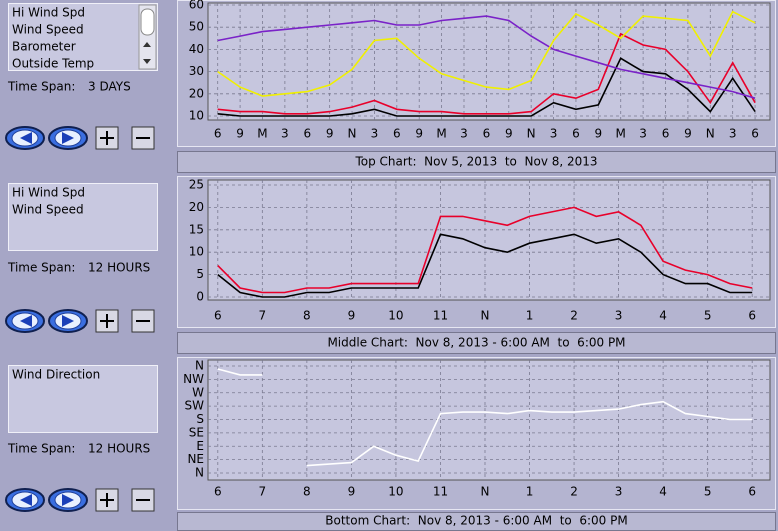 The width and height of the screenshot is (778, 531). Describe the element at coordinates (263, 492) in the screenshot. I see `x-tick-label: 7` at that location.